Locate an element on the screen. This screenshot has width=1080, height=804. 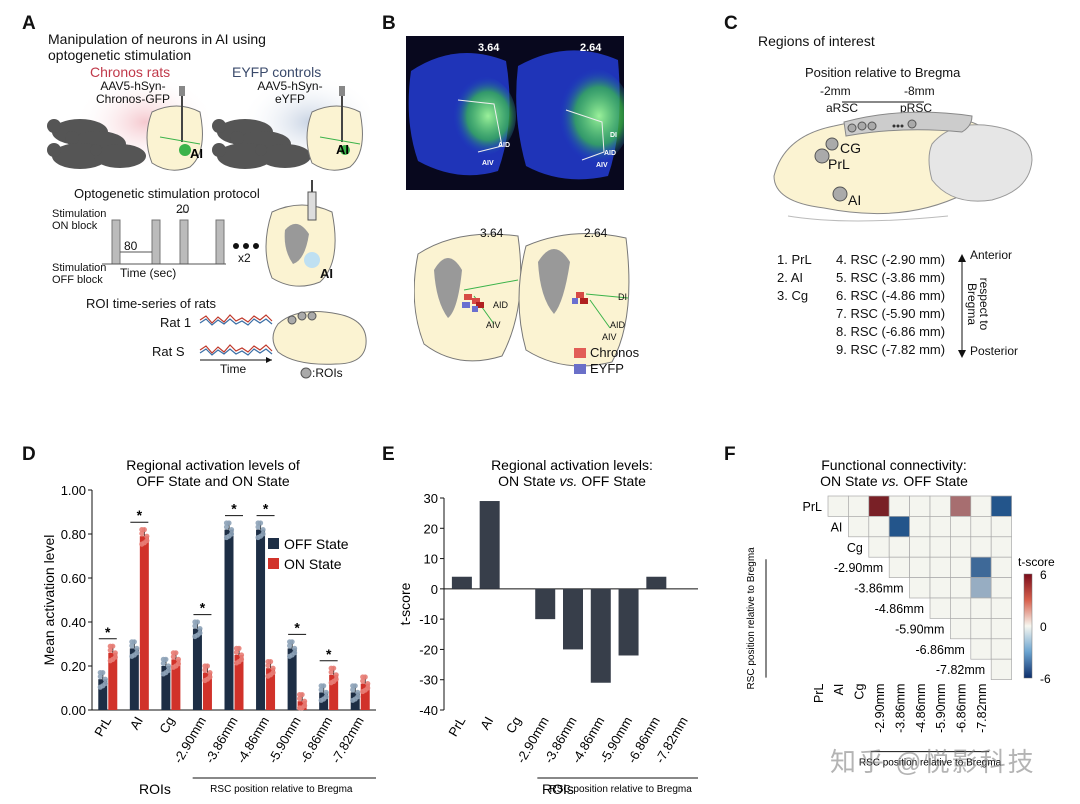
roi-legend-icon is located at coordinates (306, 373).